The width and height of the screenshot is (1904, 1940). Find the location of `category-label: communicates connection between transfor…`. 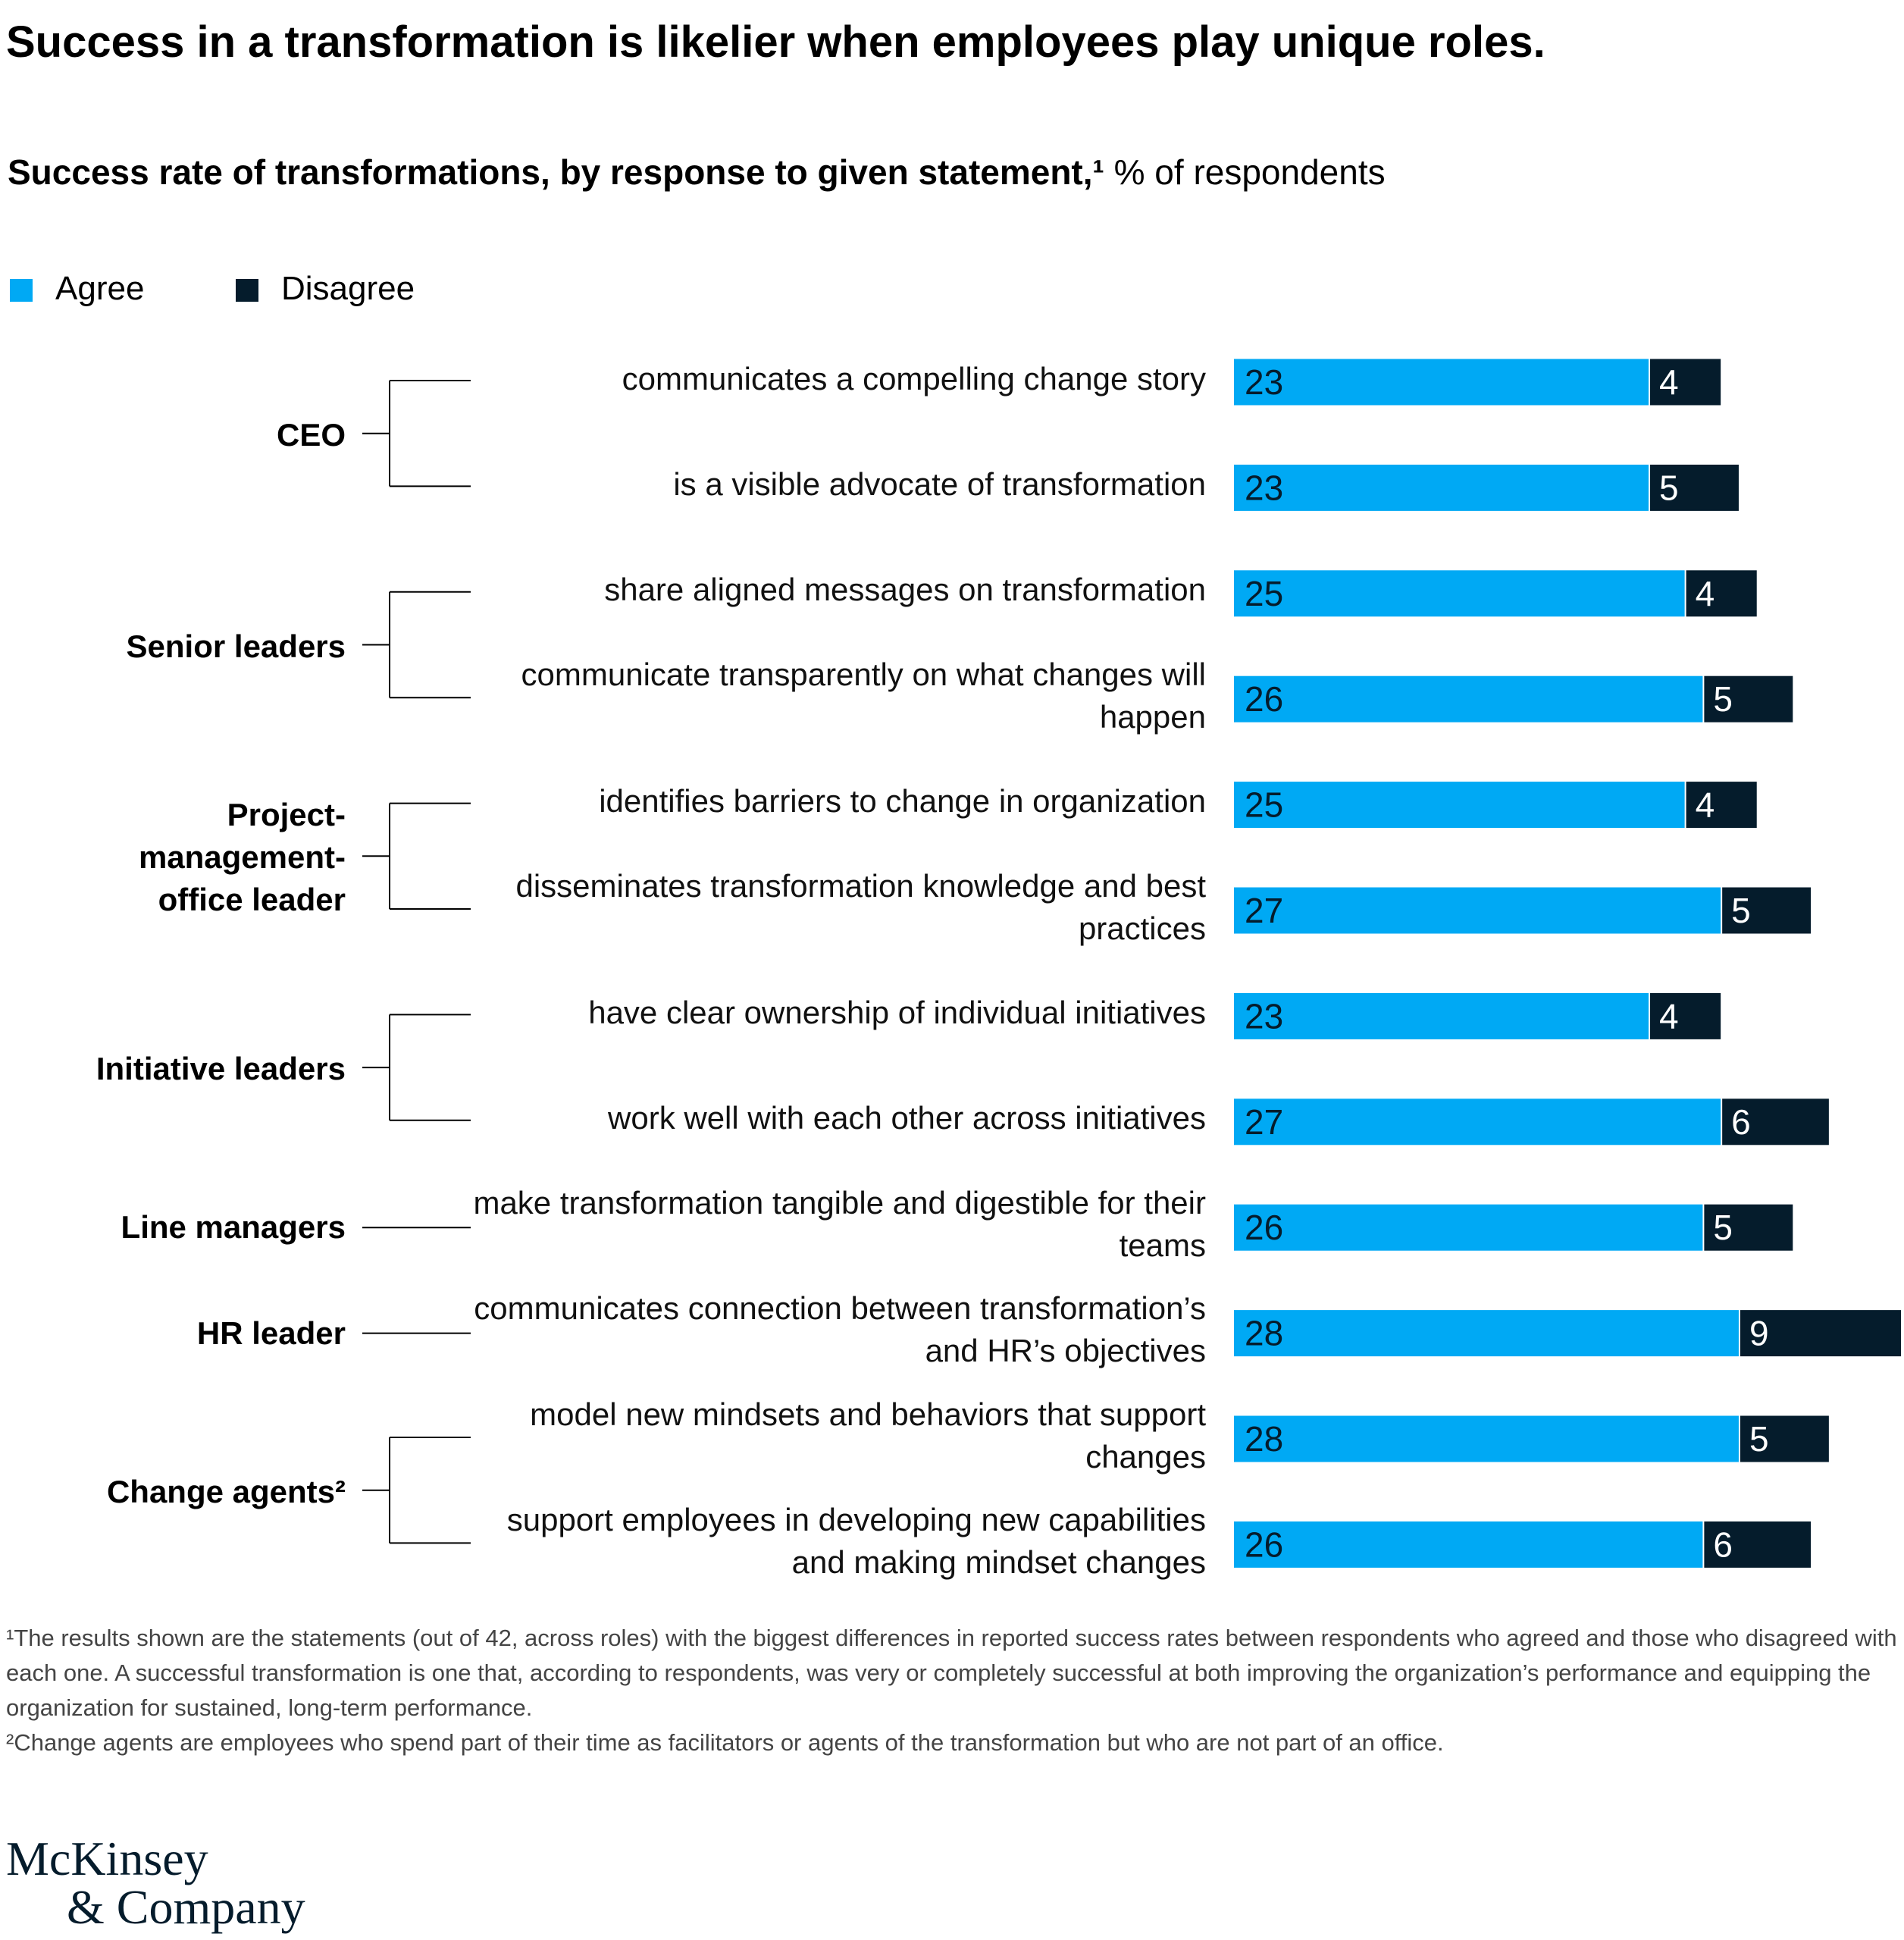

category-label: communicates connection between transfor… is located at coordinates (840, 1330).